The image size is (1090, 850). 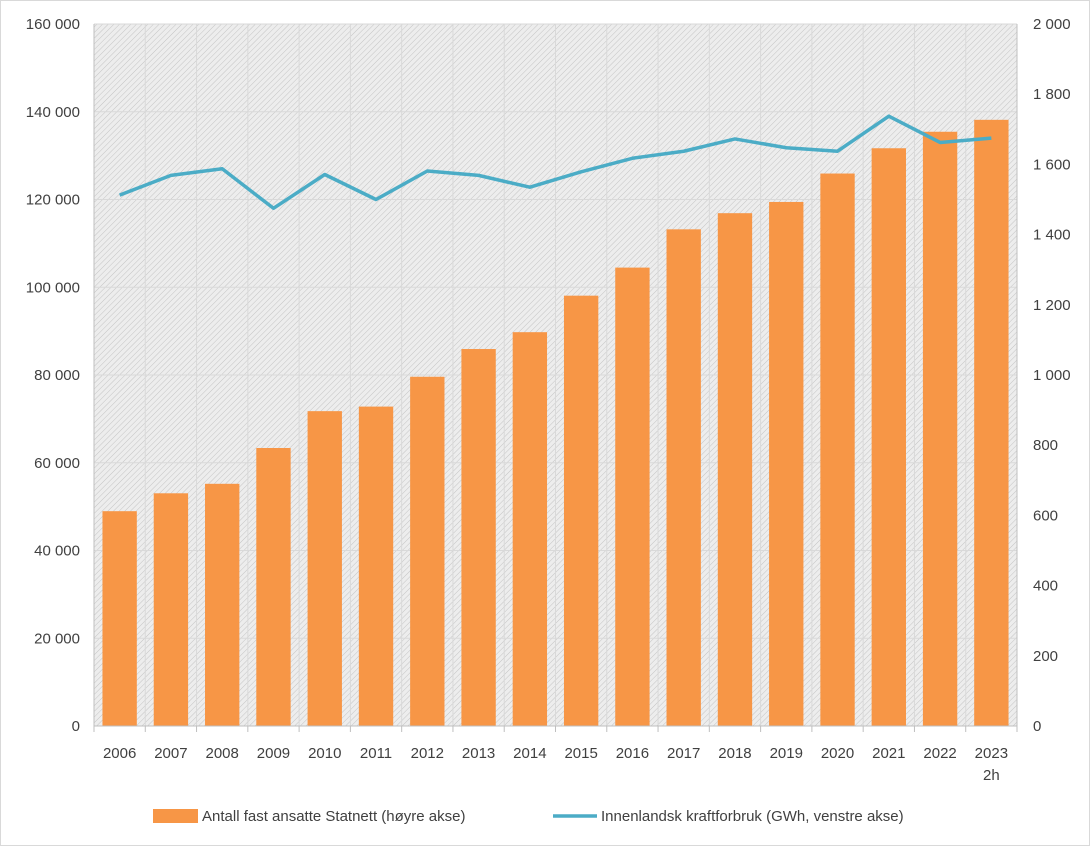 I want to click on y-left-tick-label: 60 000, so click(x=57, y=463).